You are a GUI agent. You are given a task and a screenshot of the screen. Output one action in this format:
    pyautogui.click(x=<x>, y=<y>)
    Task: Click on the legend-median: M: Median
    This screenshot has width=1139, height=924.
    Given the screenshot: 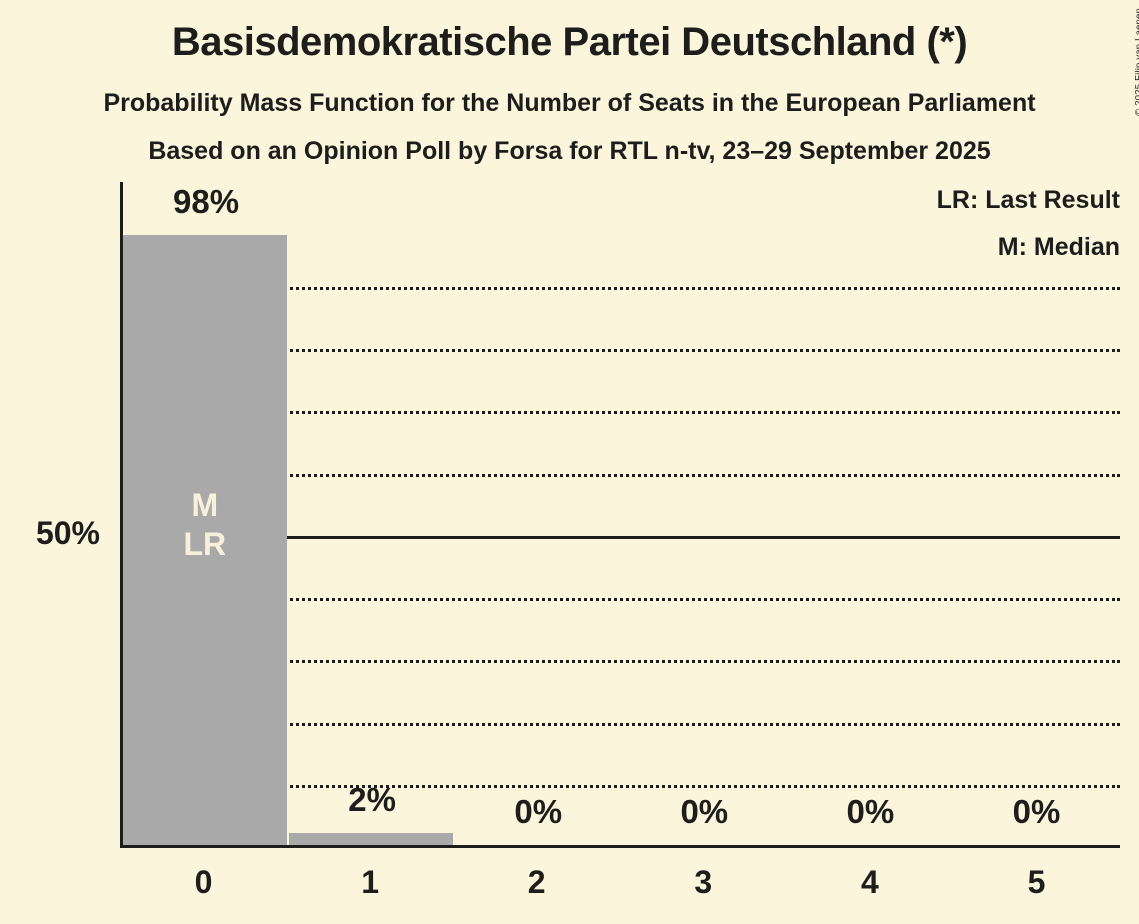 What is the action you would take?
    pyautogui.click(x=1058, y=247)
    